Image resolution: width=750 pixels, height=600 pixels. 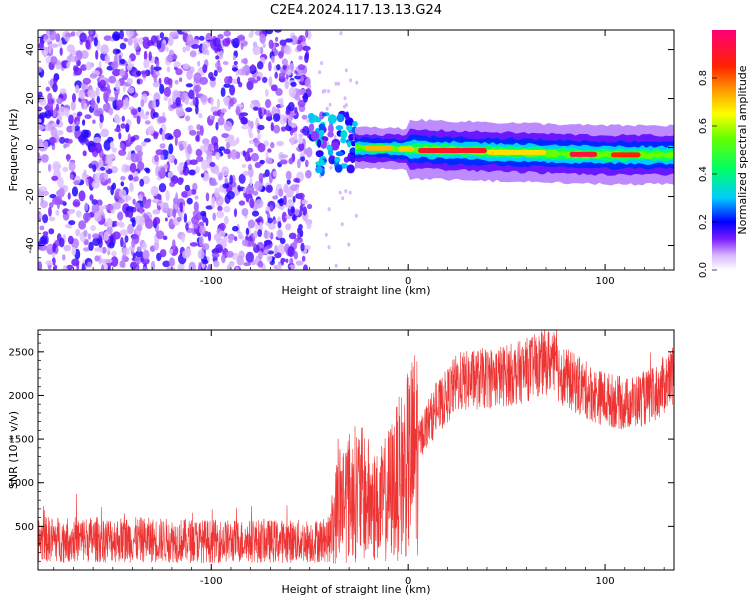 What do you see at coordinates (24, 527) in the screenshot?
I see `y-tick-label: 500` at bounding box center [24, 527].